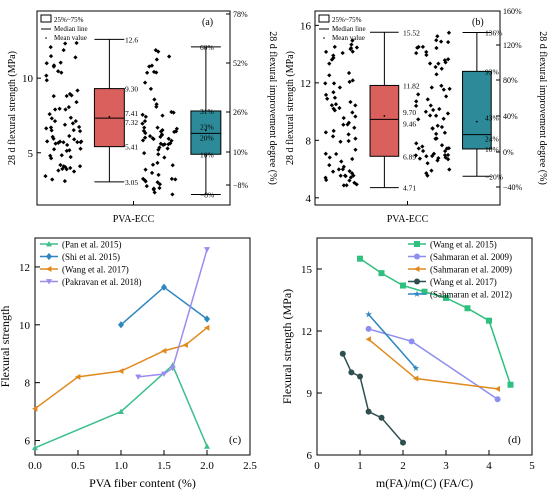  Describe the element at coordinates (510, 116) in the screenshot. I see `y2-tick-label: 40%` at that location.